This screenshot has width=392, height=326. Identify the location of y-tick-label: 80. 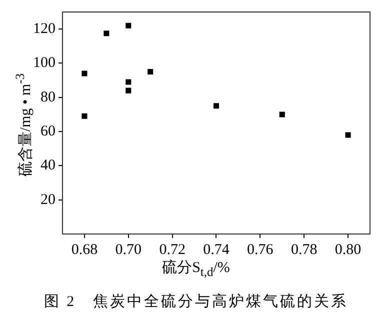
(48, 97).